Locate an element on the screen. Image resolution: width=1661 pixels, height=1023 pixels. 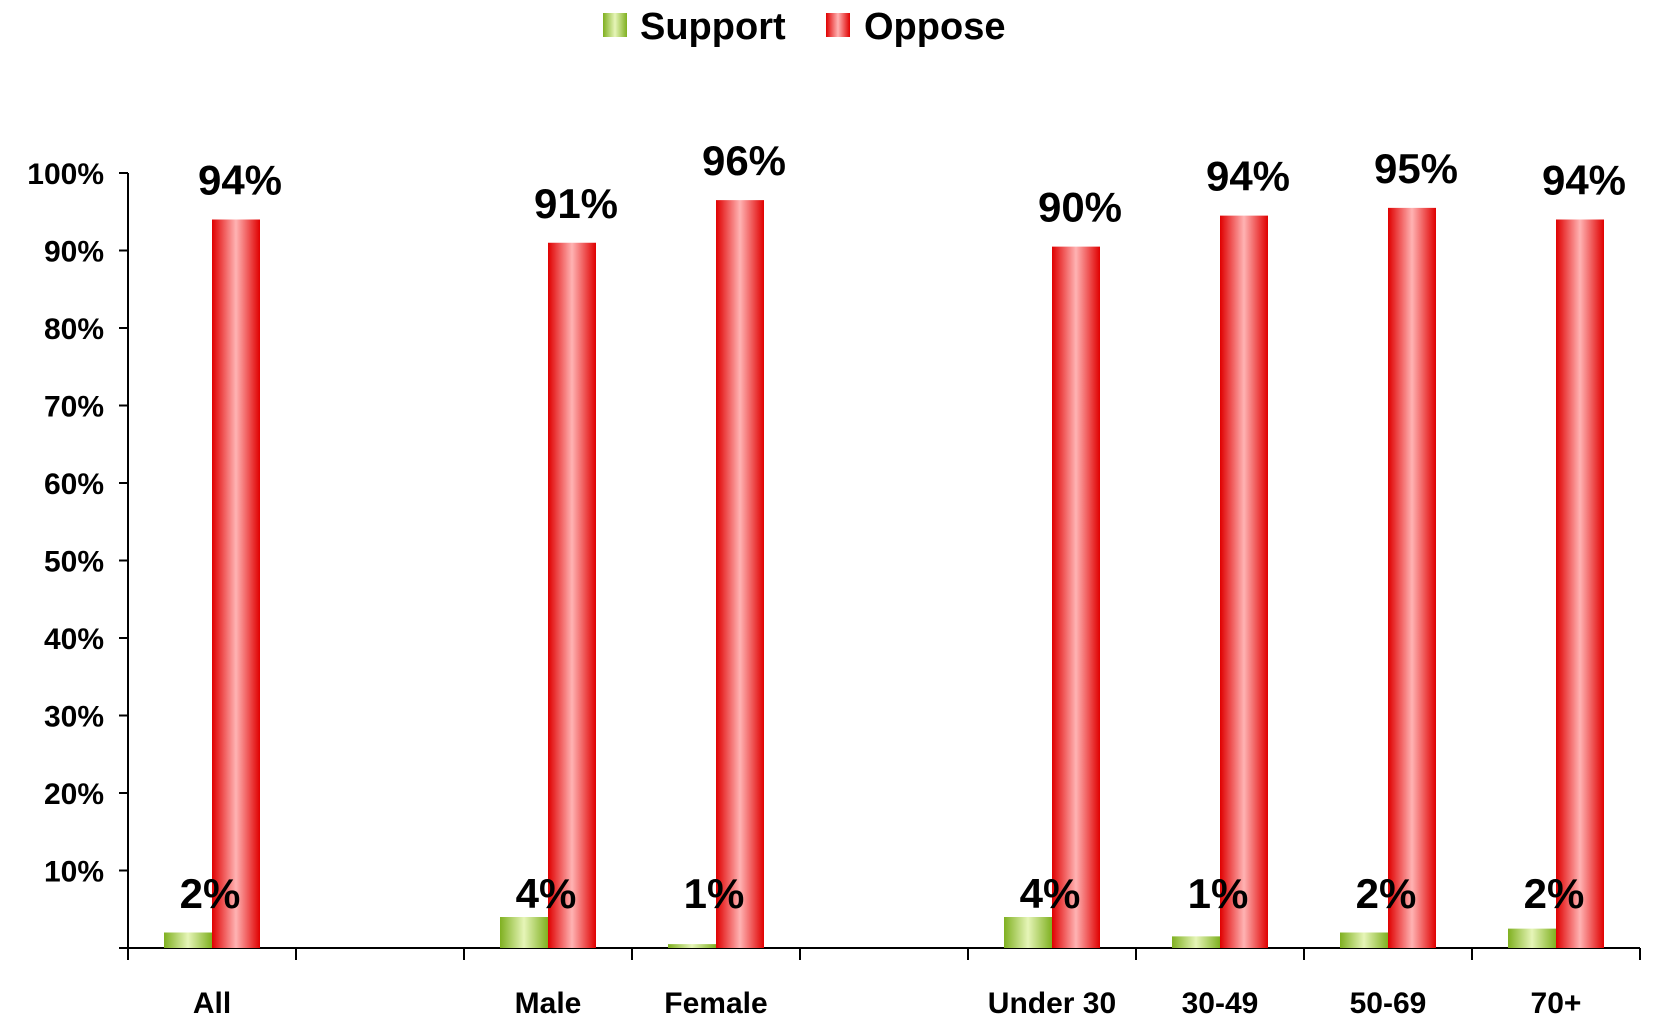
bar-support-male is located at coordinates (524, 932).